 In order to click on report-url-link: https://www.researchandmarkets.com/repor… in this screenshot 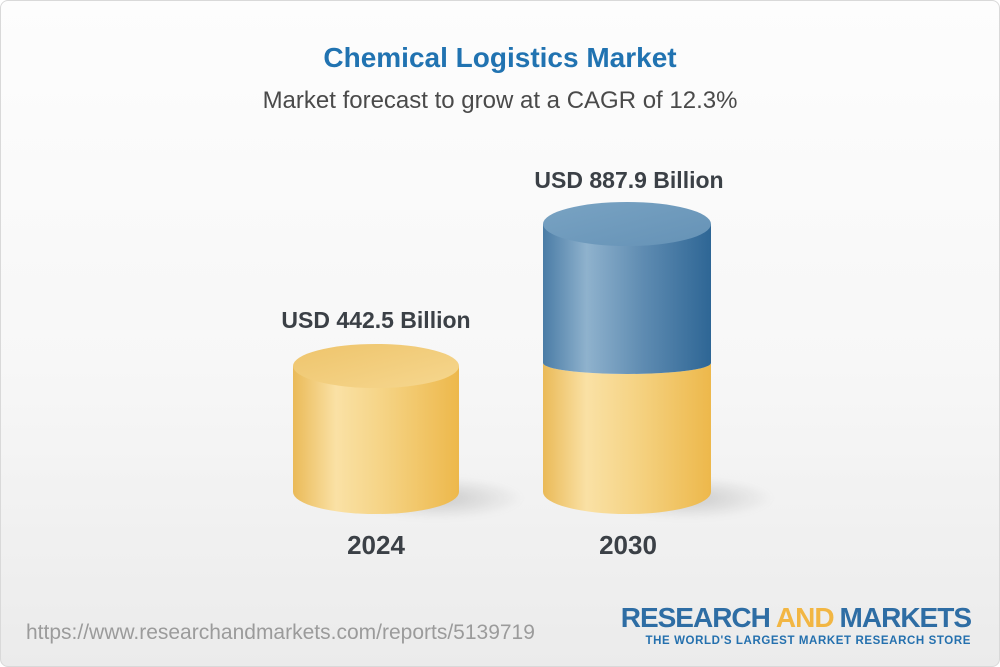, I will do `click(280, 632)`.